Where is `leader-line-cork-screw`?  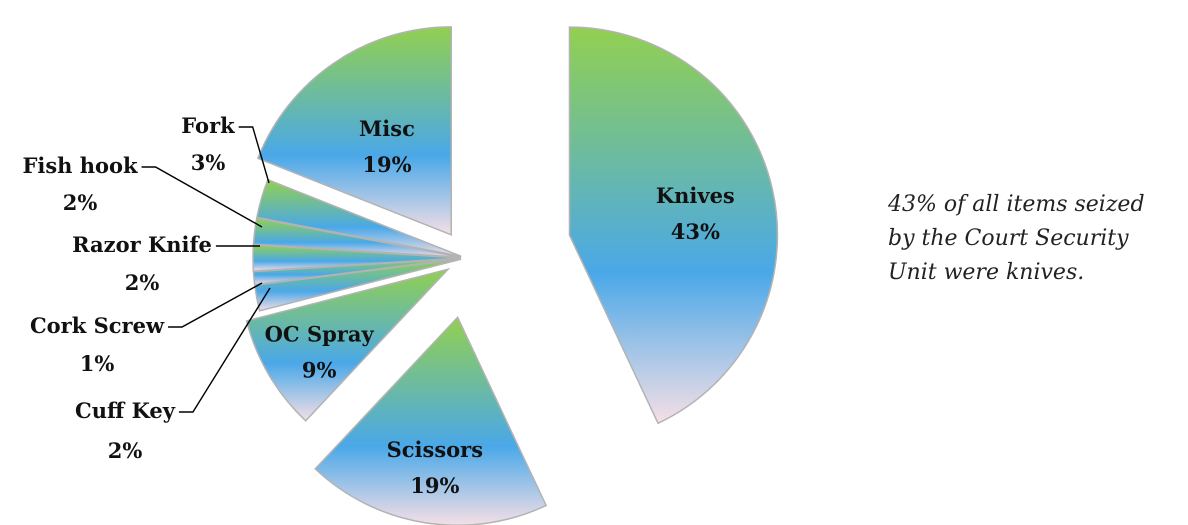
leader-line-cork-screw is located at coordinates (215, 305).